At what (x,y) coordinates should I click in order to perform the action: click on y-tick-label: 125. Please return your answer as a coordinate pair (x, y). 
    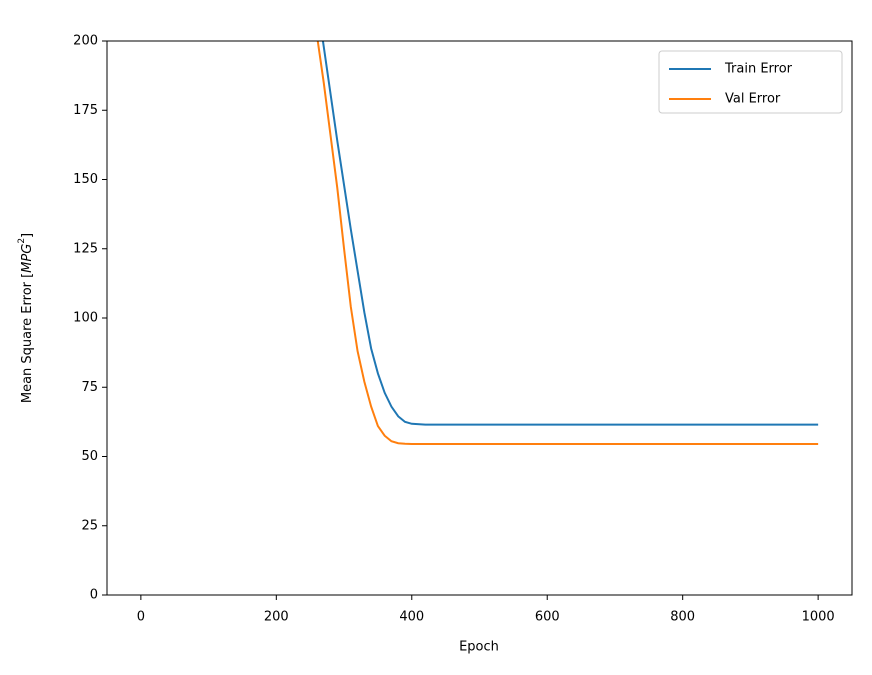
    Looking at the image, I should click on (85, 248).